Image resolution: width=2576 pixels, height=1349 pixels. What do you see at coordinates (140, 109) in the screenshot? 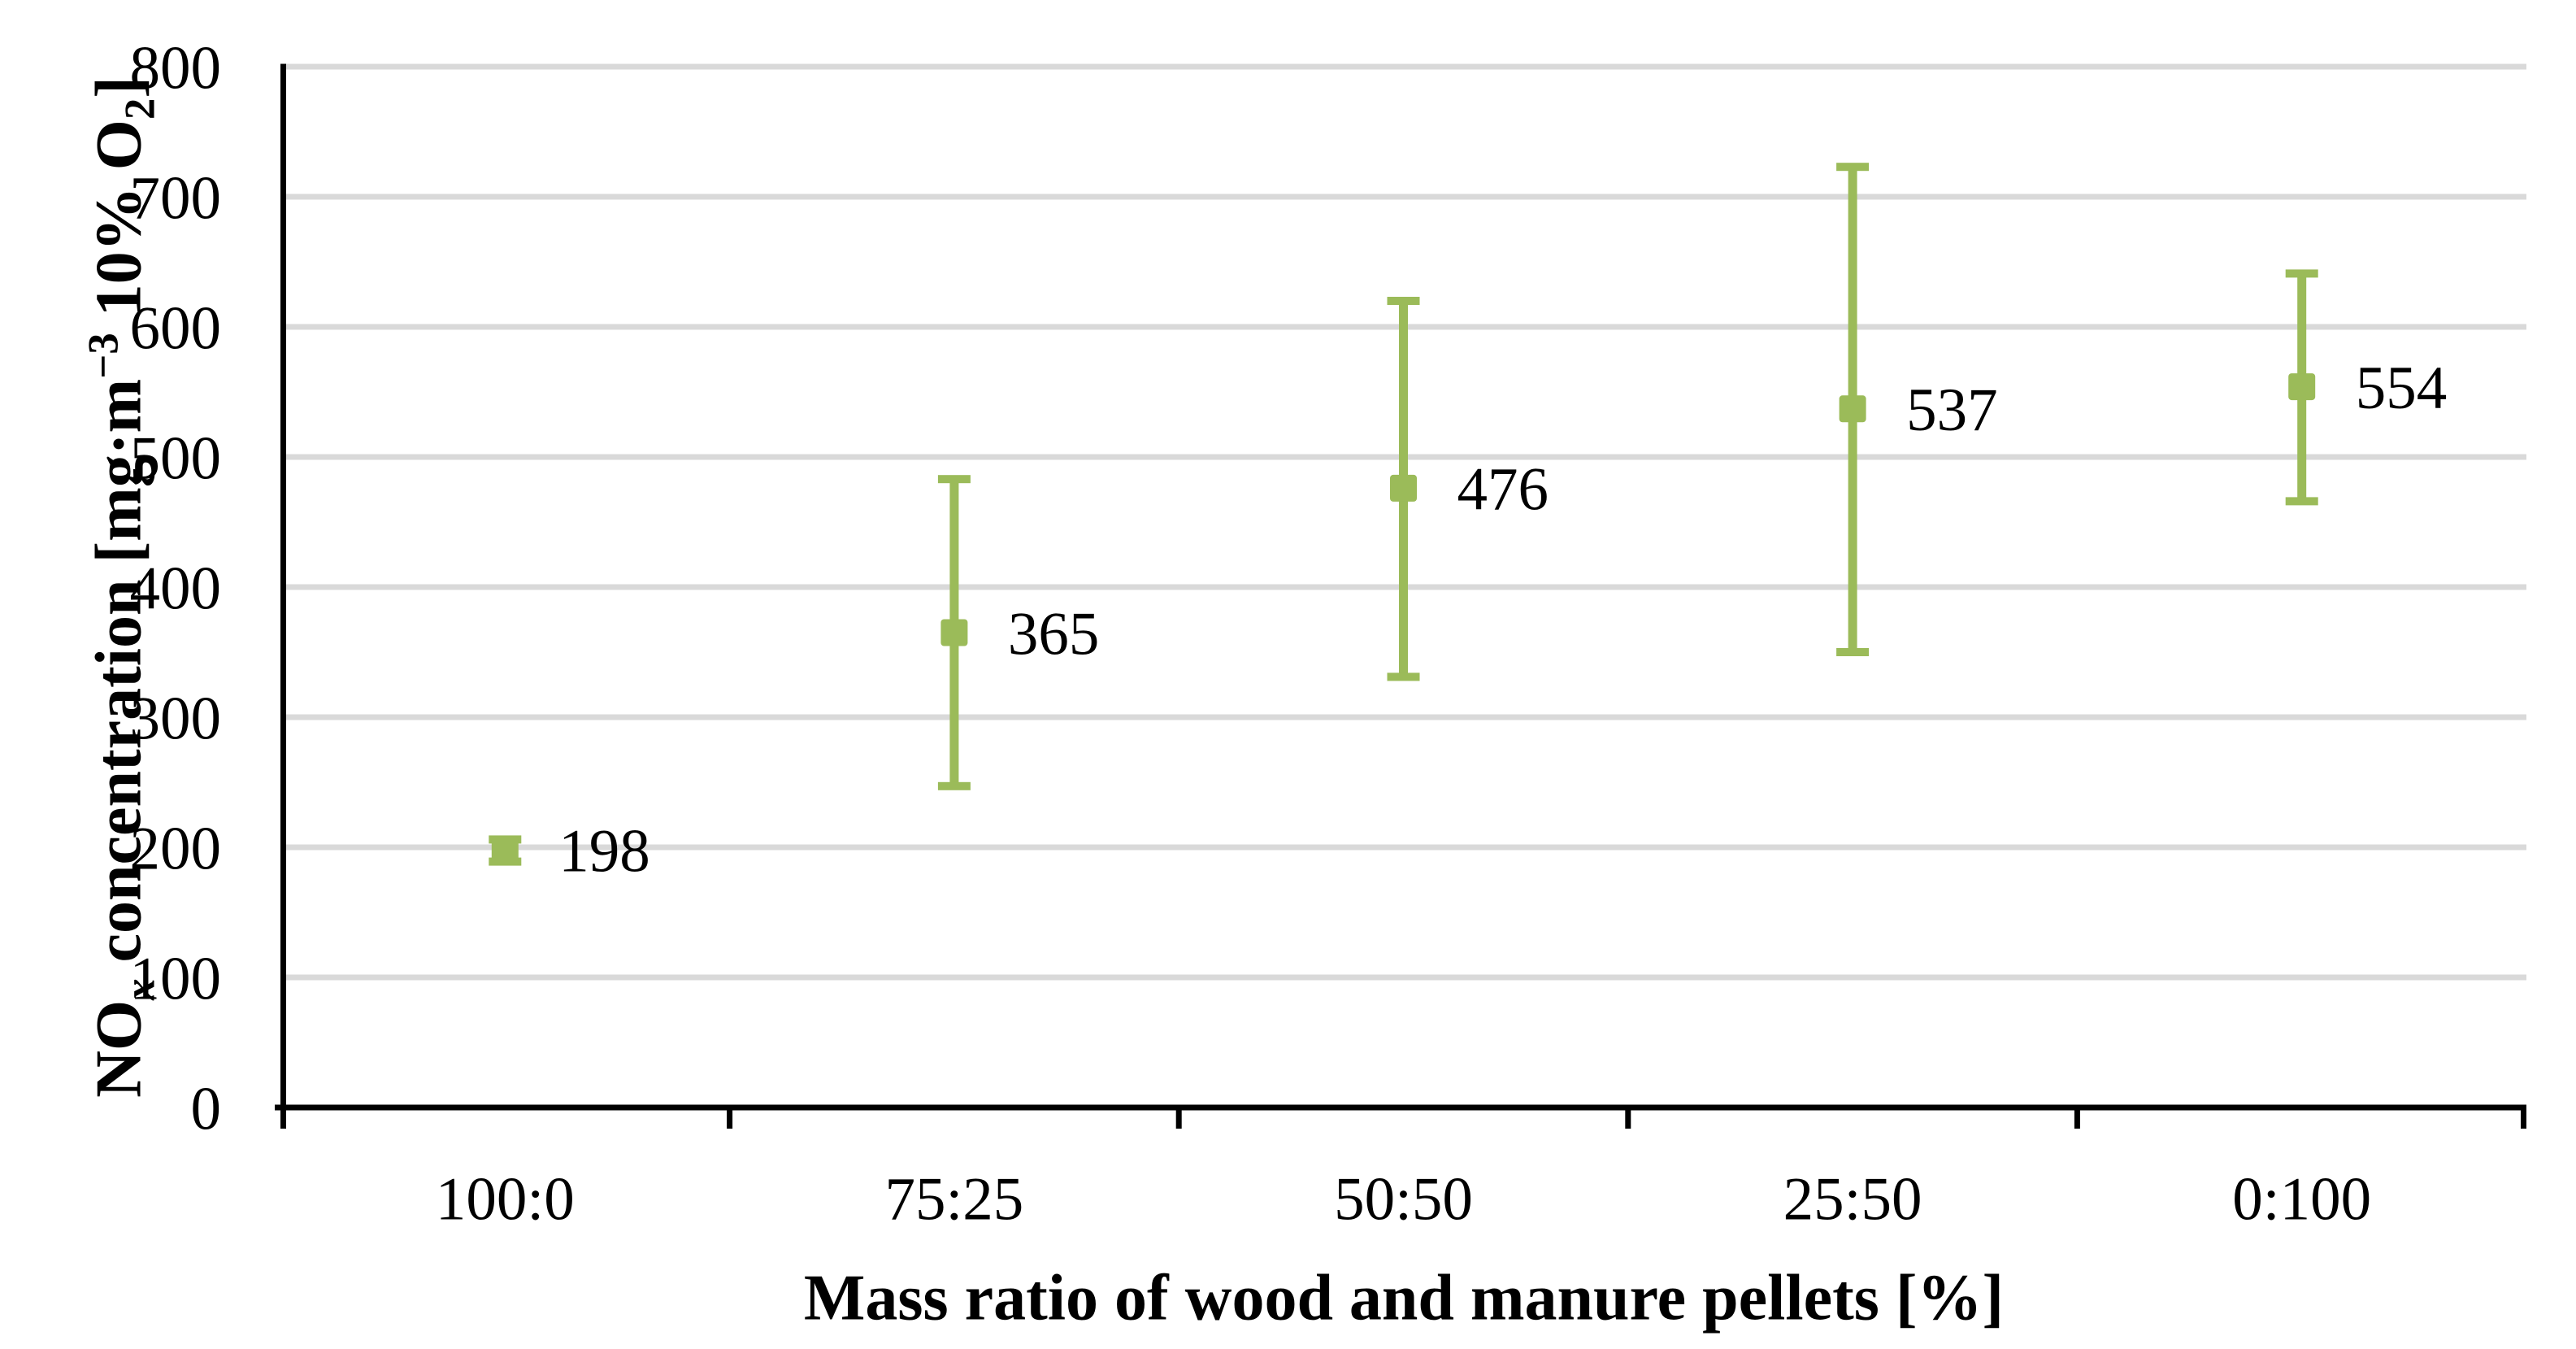
I see `y-axis-title-run: 2` at bounding box center [140, 109].